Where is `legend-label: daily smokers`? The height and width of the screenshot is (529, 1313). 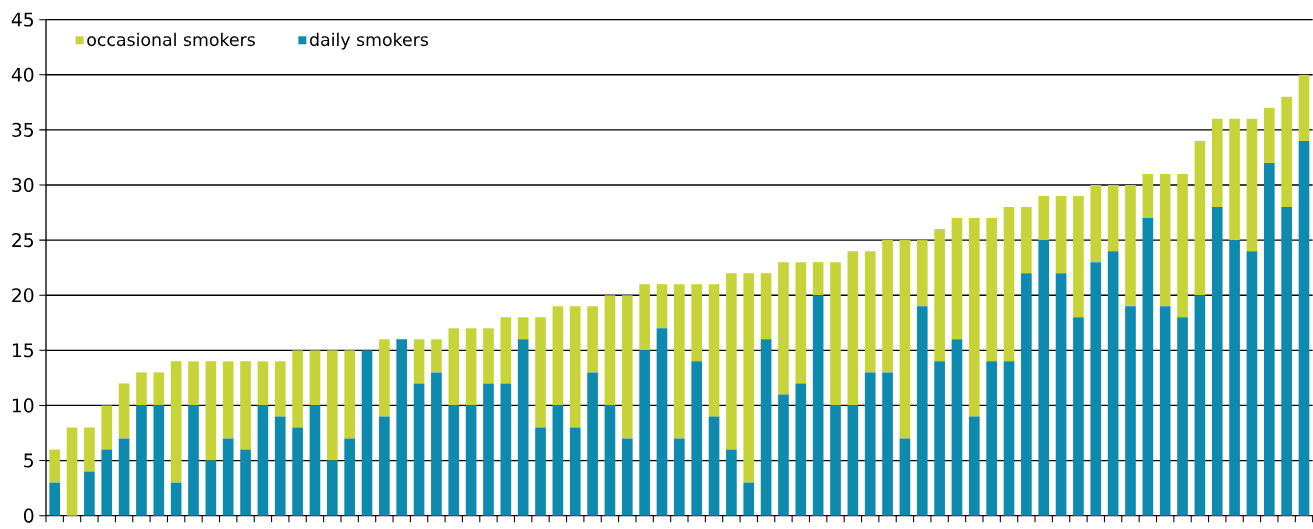 legend-label: daily smokers is located at coordinates (369, 41).